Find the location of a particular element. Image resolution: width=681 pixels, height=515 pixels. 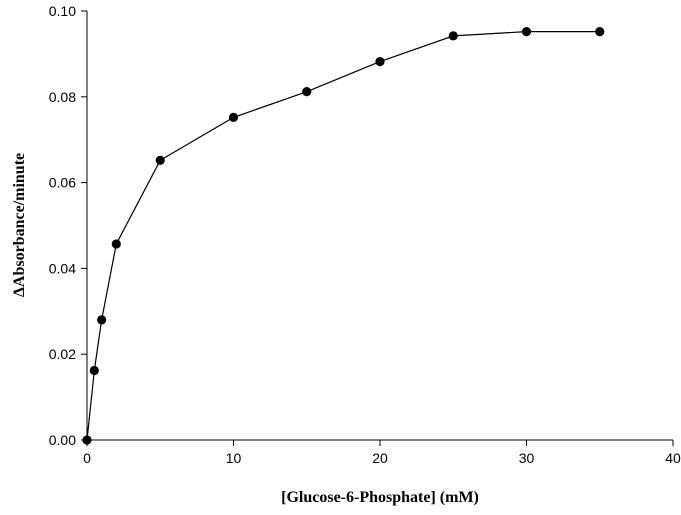

y-tick-label: 0.06 is located at coordinates (62, 183).